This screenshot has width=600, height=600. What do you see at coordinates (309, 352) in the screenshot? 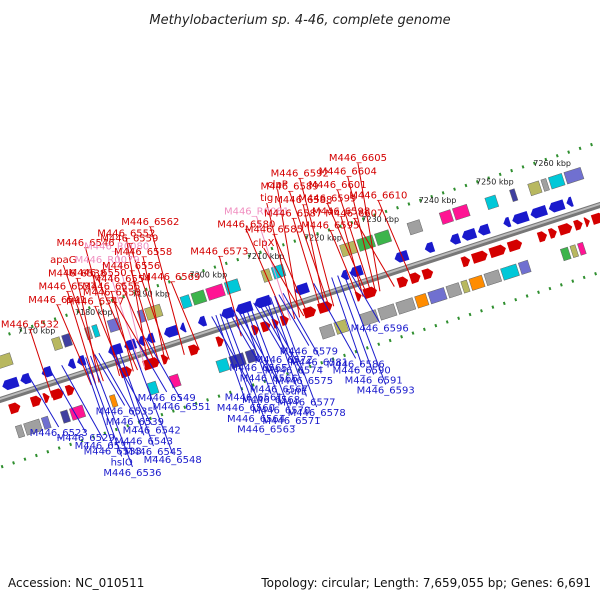
I see `bottom-gene-label: M446_6579` at bounding box center [309, 352].